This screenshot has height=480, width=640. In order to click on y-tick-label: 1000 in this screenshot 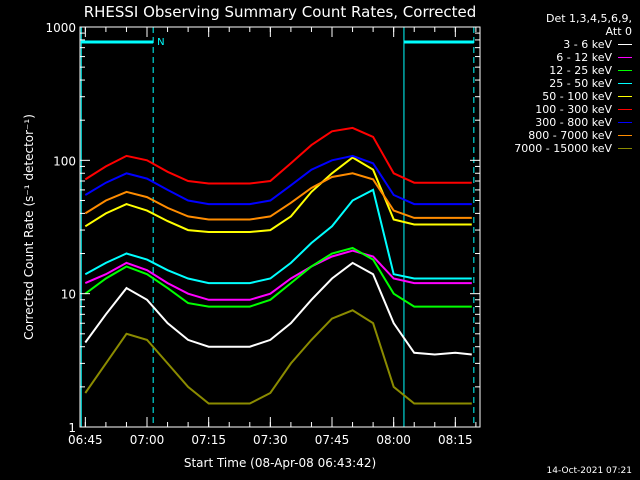, I will do `click(60, 28)`.